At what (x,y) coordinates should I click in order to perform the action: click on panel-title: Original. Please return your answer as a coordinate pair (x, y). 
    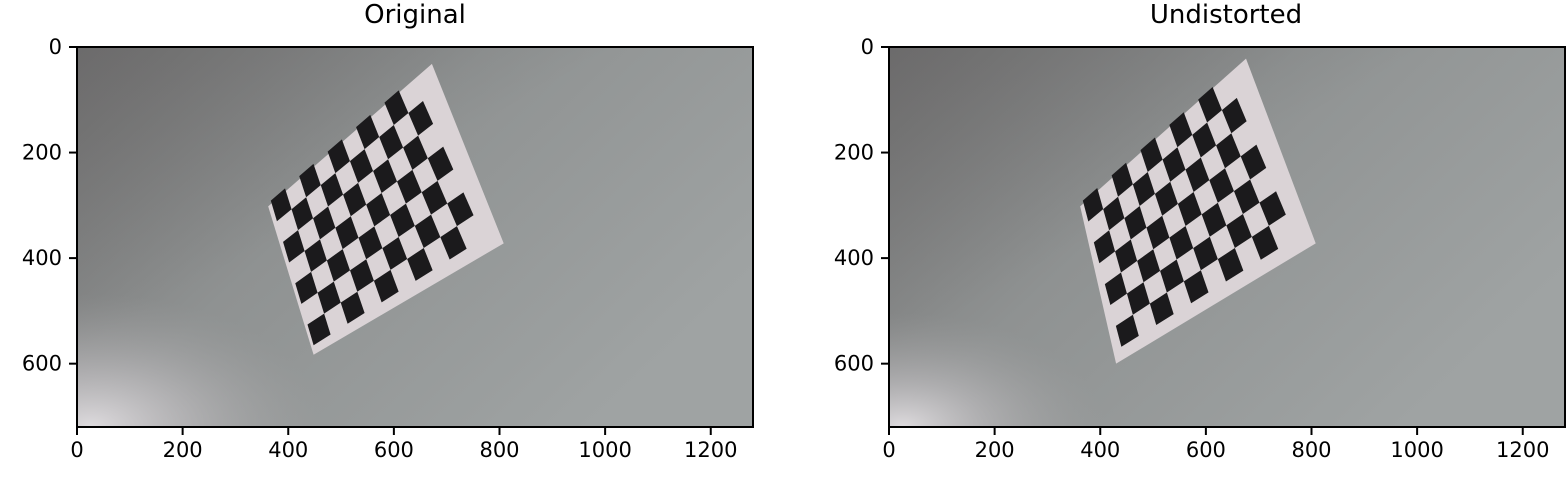
    Looking at the image, I should click on (415, 15).